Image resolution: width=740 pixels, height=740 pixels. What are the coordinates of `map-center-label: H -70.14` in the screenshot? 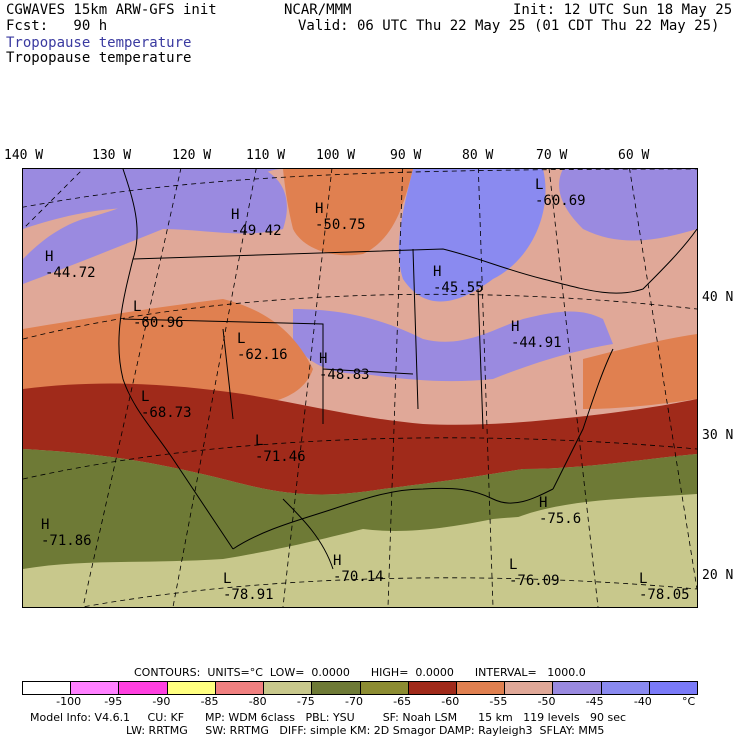 It's located at (358, 569).